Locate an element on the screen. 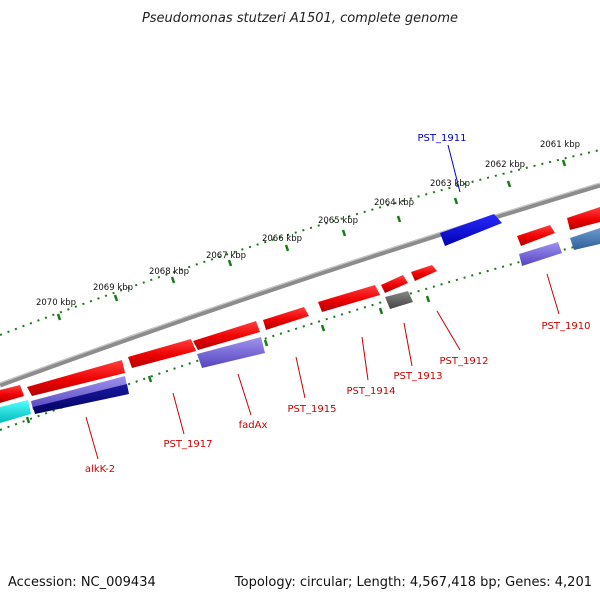 This screenshot has width=600, height=600. gene-label-pst1915: PST_1915 is located at coordinates (312, 409).